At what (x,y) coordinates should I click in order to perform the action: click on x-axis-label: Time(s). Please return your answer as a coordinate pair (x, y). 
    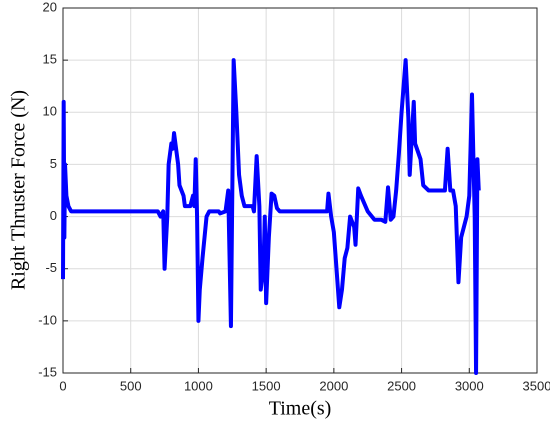
    Looking at the image, I should click on (300, 409).